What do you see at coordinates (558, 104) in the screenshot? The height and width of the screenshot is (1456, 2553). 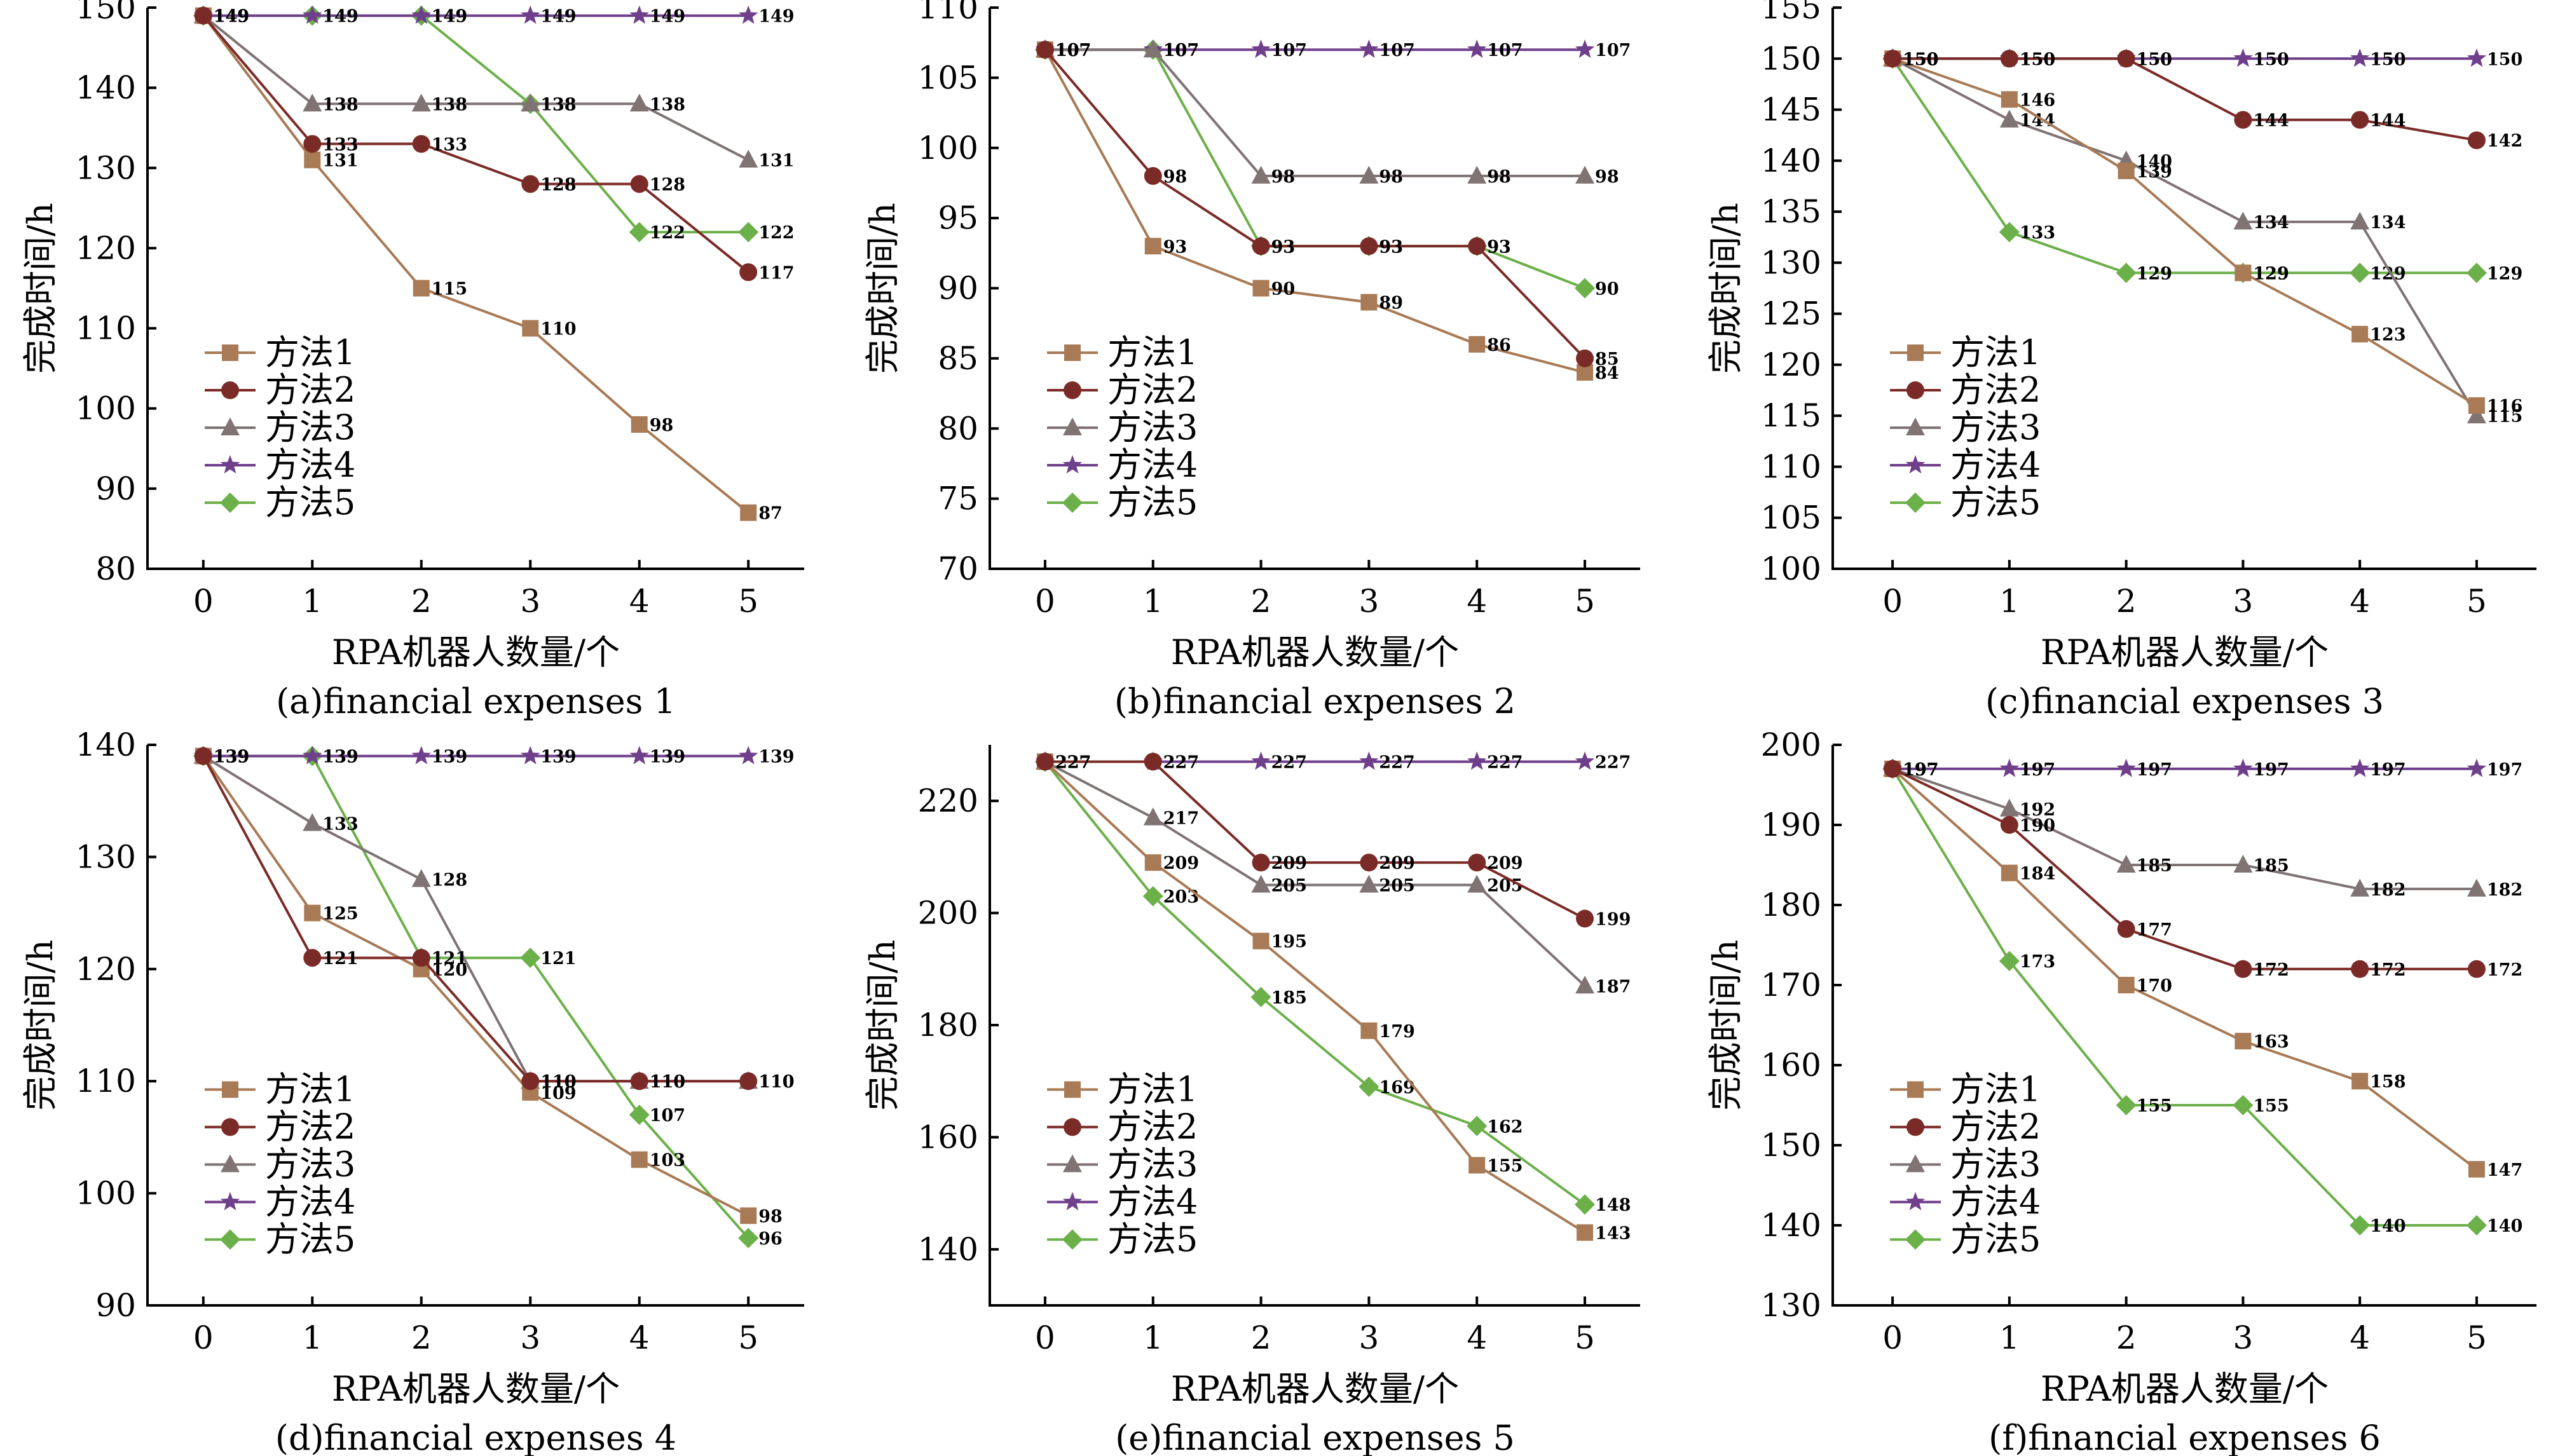 I see `data-label: 138` at bounding box center [558, 104].